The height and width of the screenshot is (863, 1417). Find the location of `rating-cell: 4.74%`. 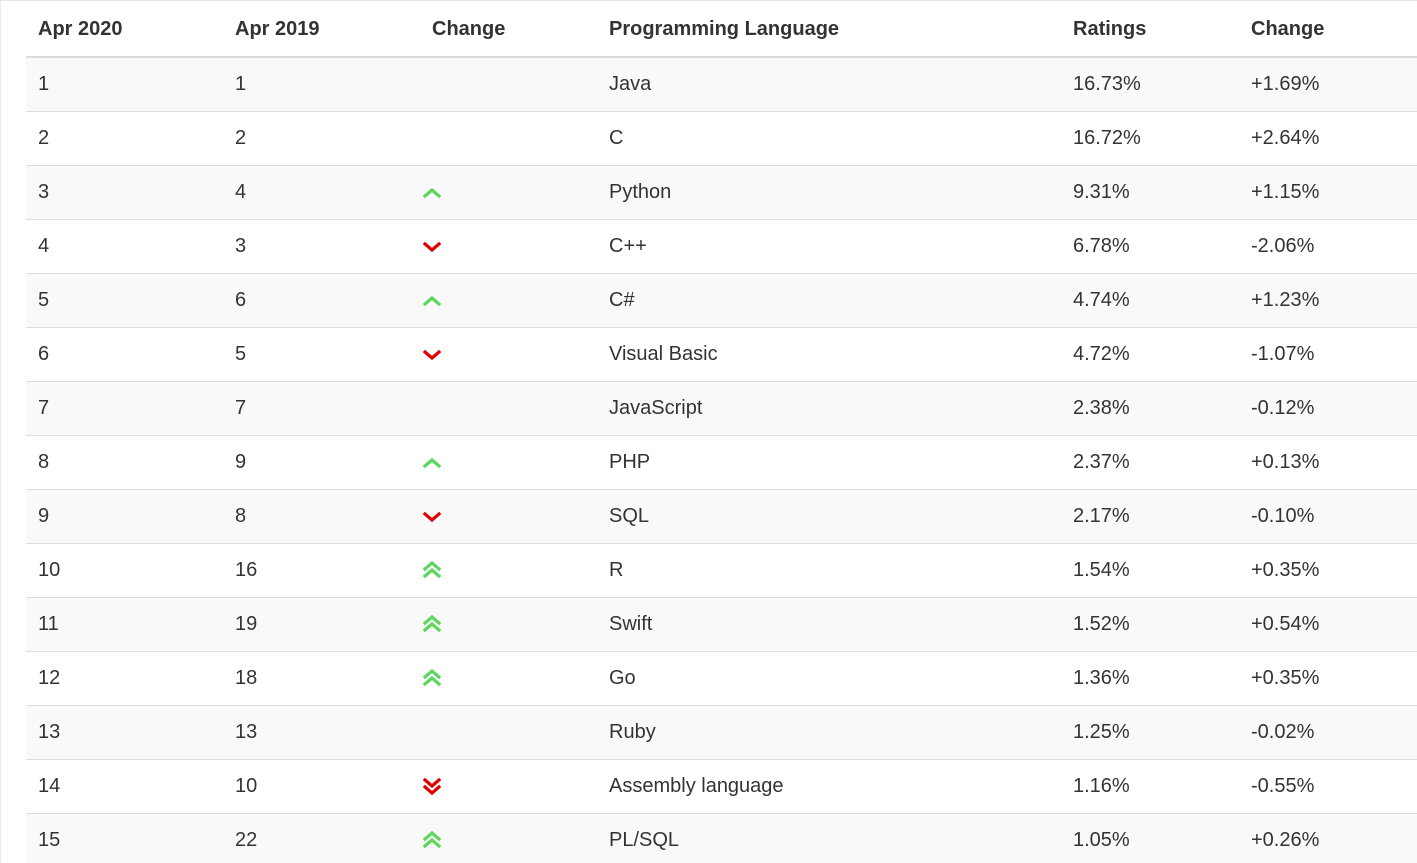

rating-cell: 4.74% is located at coordinates (1150, 300).